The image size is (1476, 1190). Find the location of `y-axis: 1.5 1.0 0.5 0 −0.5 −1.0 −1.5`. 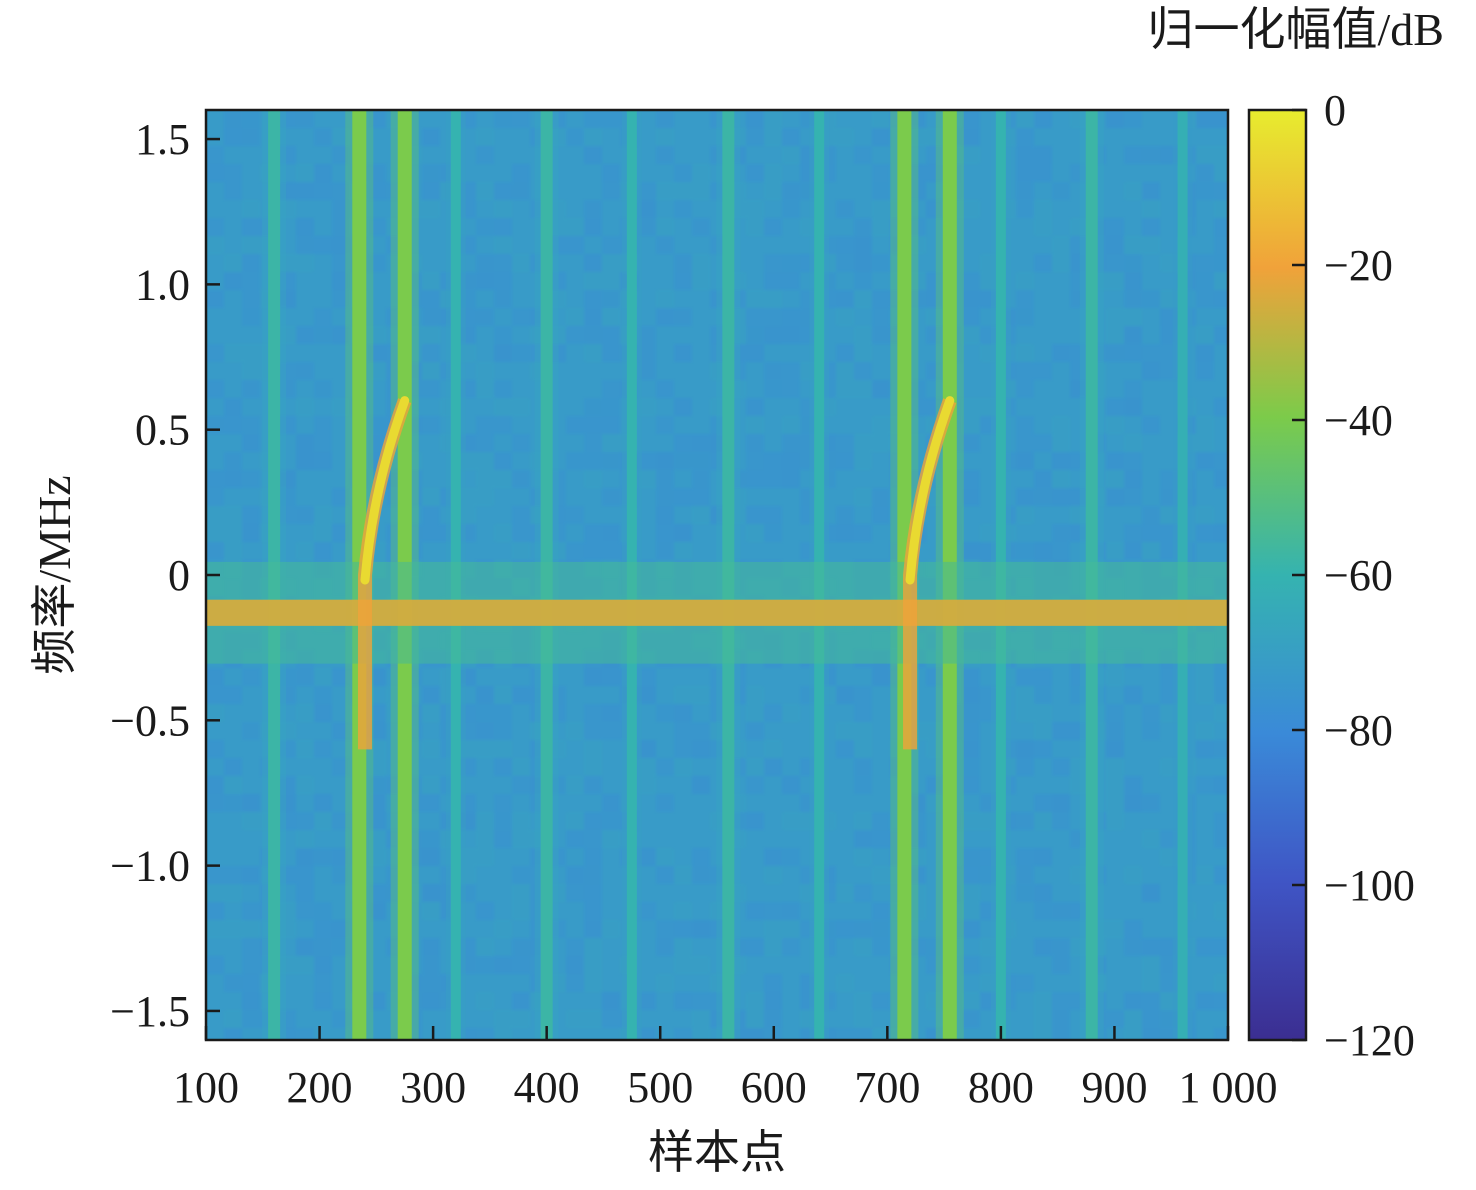

y-axis: 1.5 1.0 0.5 0 −0.5 −1.0 −1.5 is located at coordinates (165, 575).